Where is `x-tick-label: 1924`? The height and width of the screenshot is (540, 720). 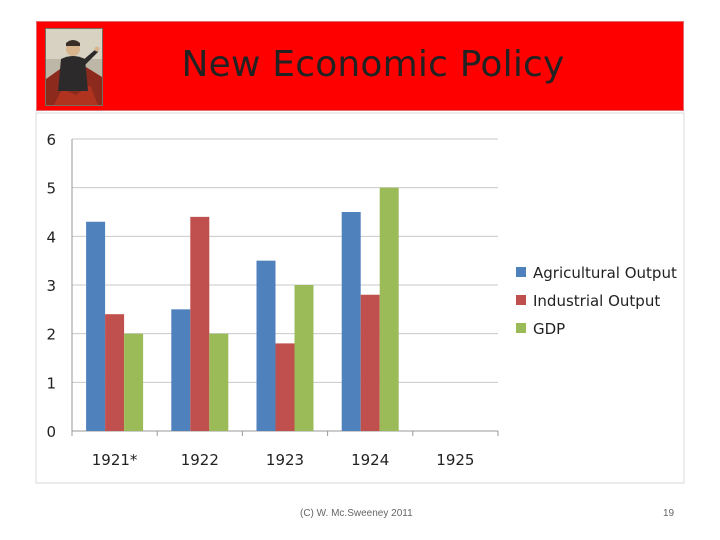 x-tick-label: 1924 is located at coordinates (370, 460).